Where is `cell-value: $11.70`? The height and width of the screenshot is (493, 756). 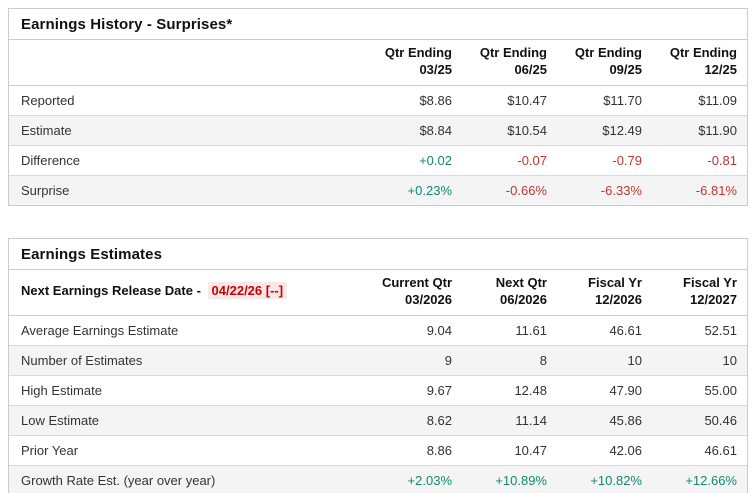
cell-value: $11.70 is located at coordinates (622, 100).